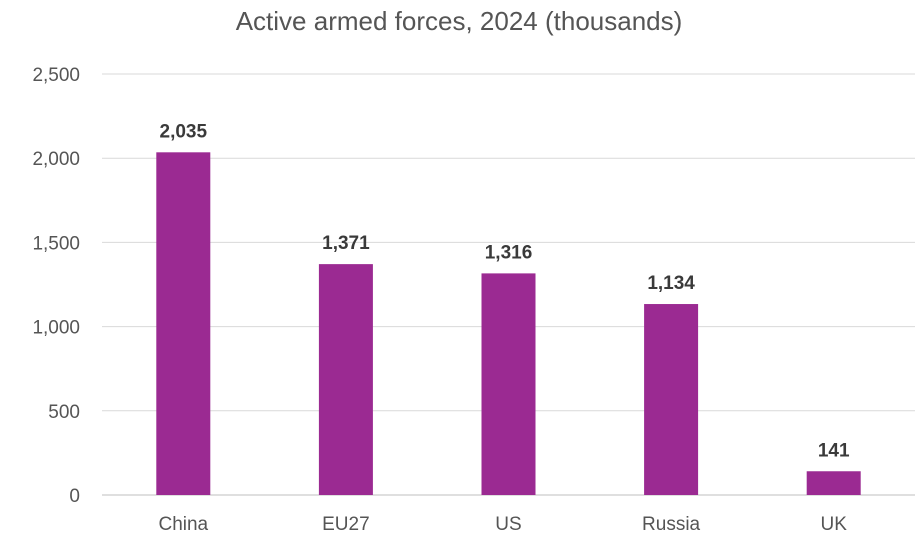 The image size is (918, 538). Describe the element at coordinates (671, 283) in the screenshot. I see `data-label: 1,134` at that location.